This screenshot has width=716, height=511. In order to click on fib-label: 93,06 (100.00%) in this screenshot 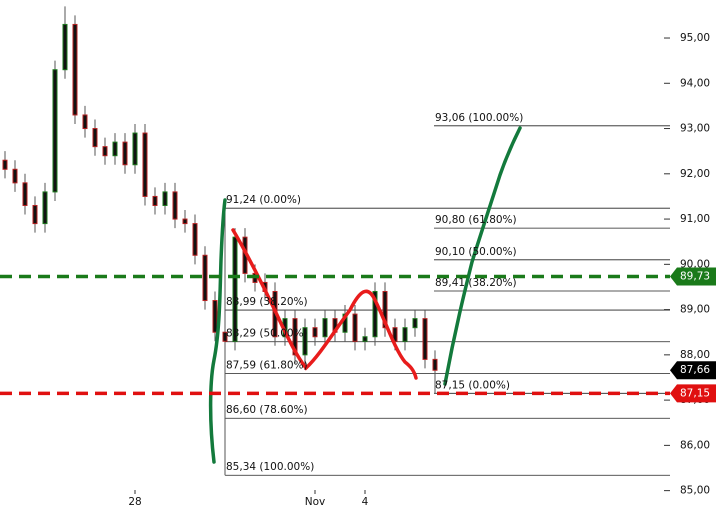, I will do `click(479, 118)`.